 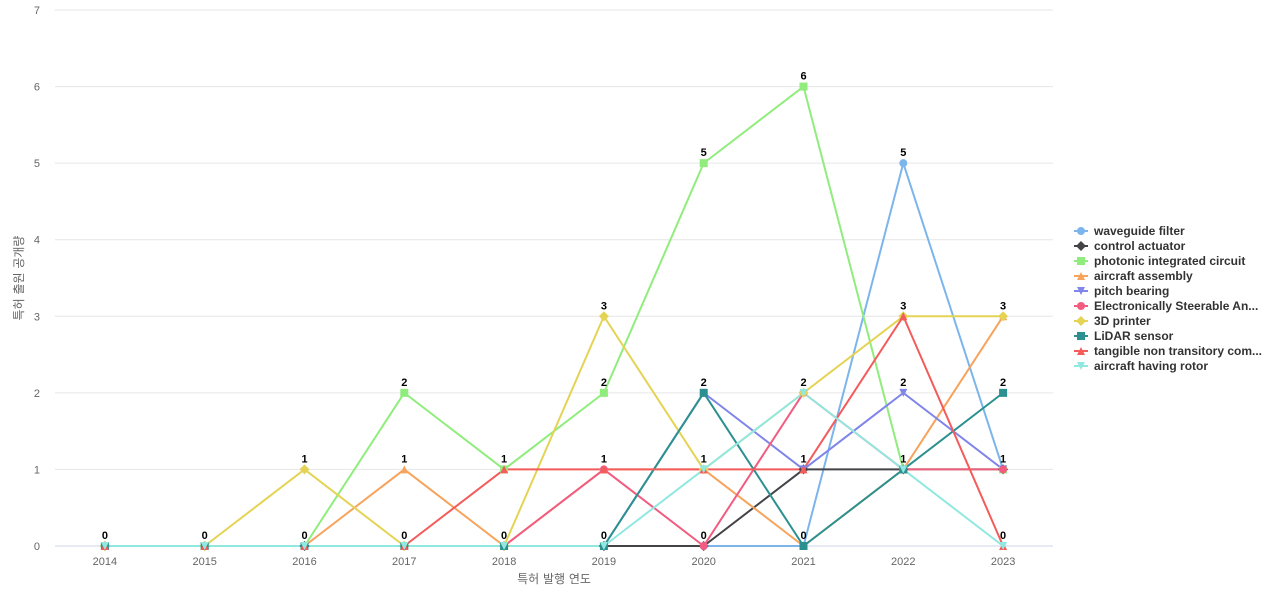 What do you see at coordinates (1122, 321) in the screenshot?
I see `legend-label: 3D printer` at bounding box center [1122, 321].